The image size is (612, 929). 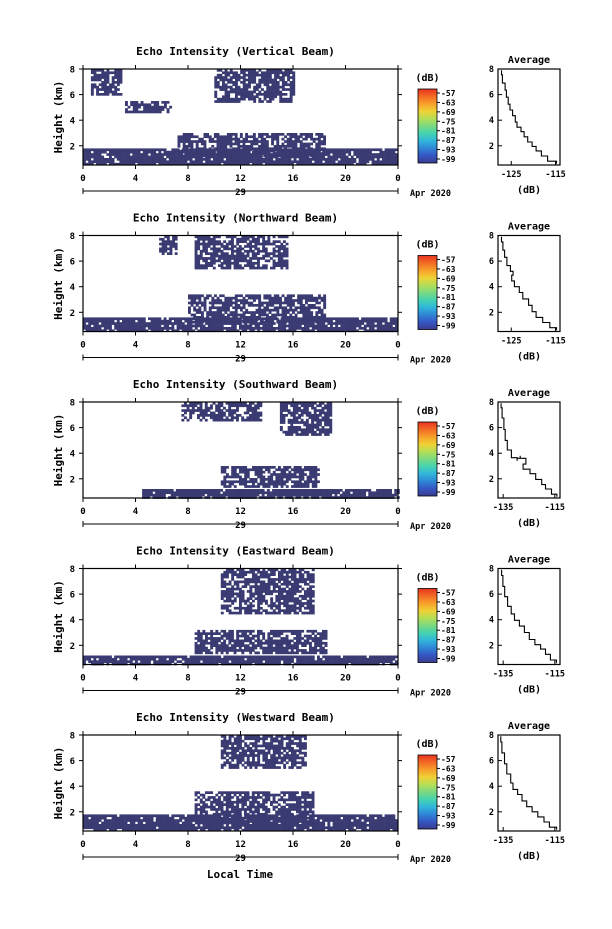 What do you see at coordinates (235, 51) in the screenshot?
I see `panel-title: Echo Intensity (Vertical Beam)` at bounding box center [235, 51].